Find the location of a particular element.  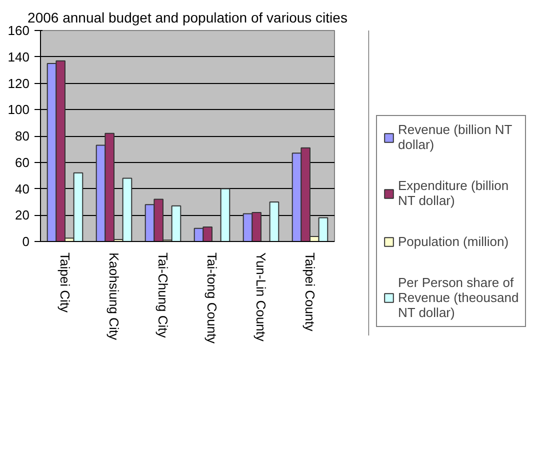

x-tick-label: Yun-Lin County is located at coordinates (261, 297).